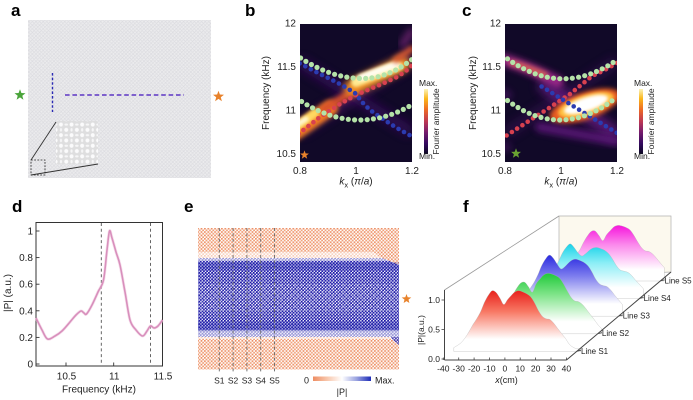 This screenshot has width=693, height=400. I want to click on svg-text: Line S1, so click(595, 351).